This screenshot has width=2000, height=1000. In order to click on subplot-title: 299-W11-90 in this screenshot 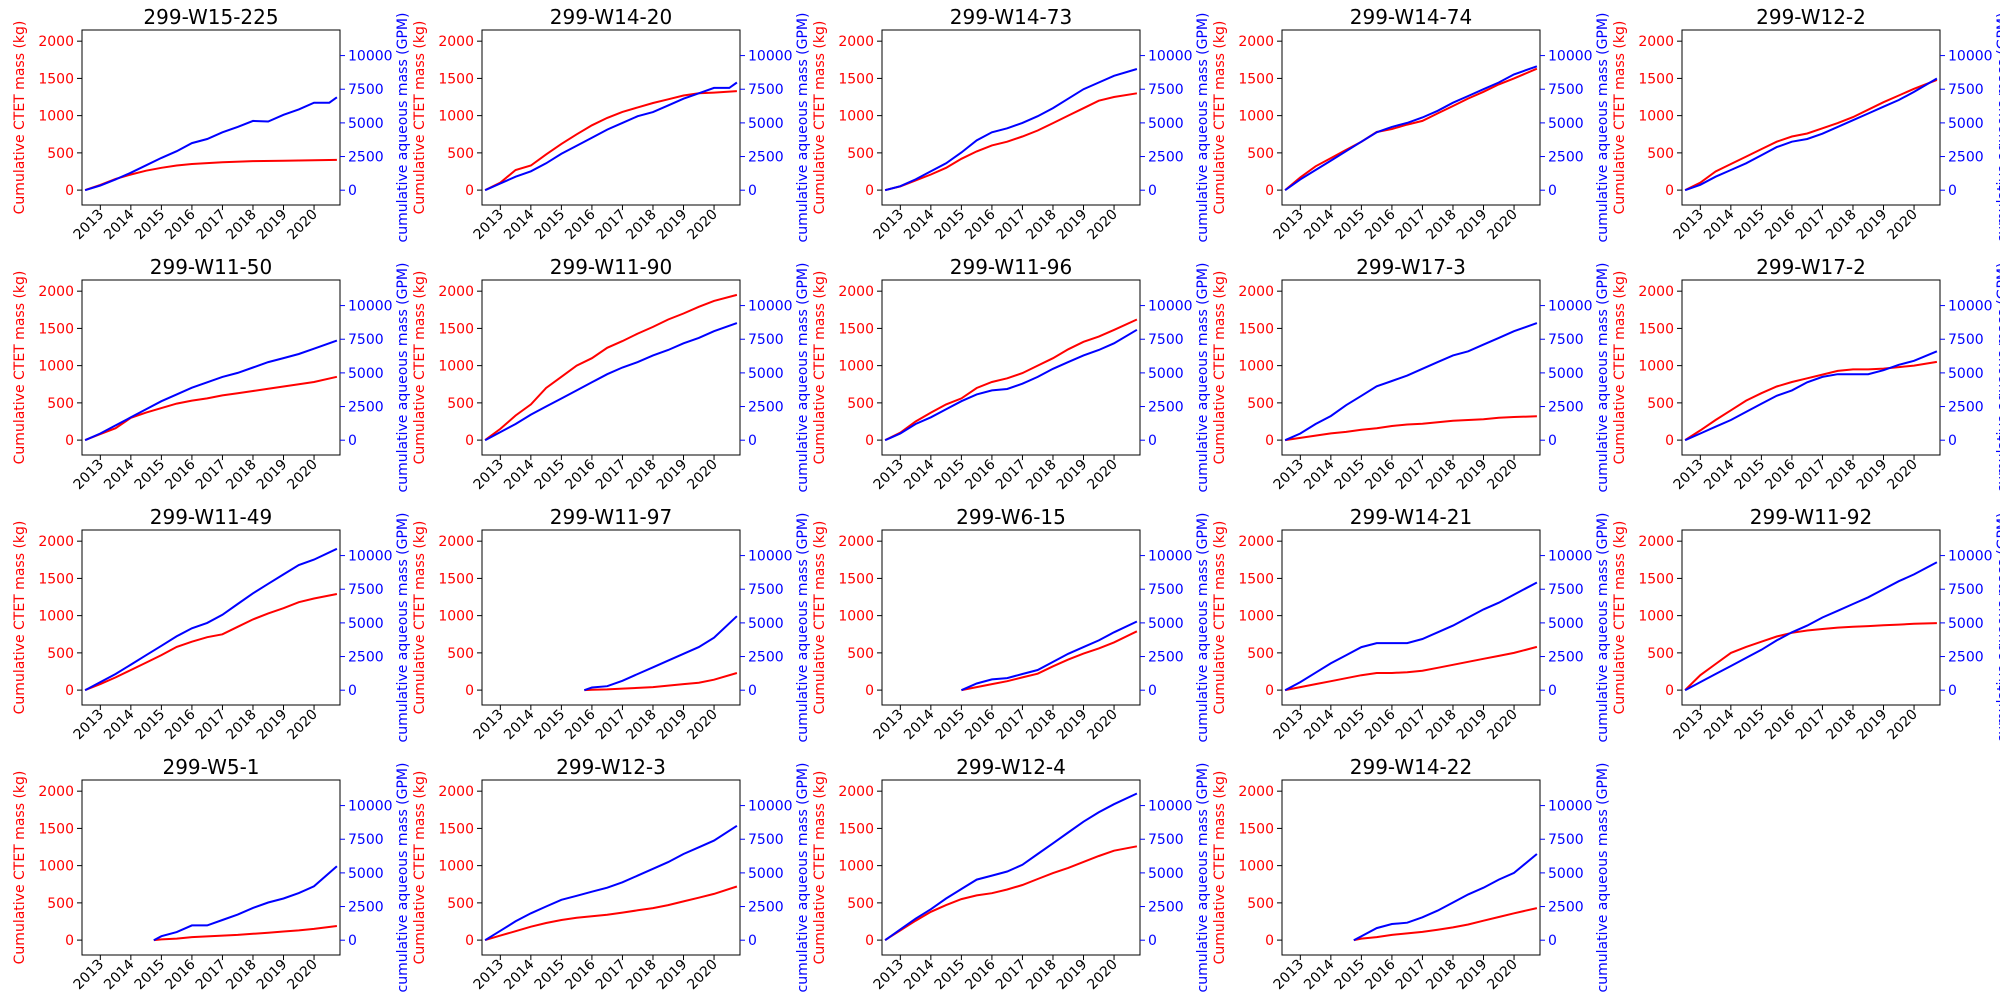, I will do `click(611, 267)`.